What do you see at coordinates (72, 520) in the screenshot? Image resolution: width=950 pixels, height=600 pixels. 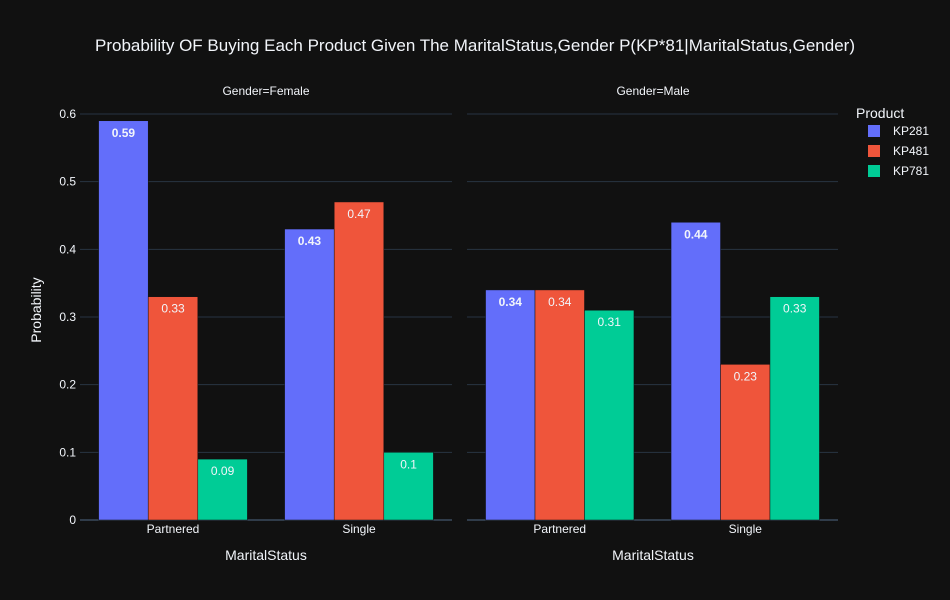 I see `y-tick-label: 0` at bounding box center [72, 520].